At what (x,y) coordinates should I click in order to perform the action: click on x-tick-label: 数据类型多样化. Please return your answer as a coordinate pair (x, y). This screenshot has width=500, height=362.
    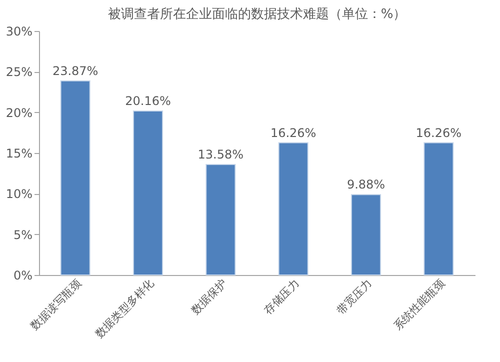
    Looking at the image, I should click on (124, 308).